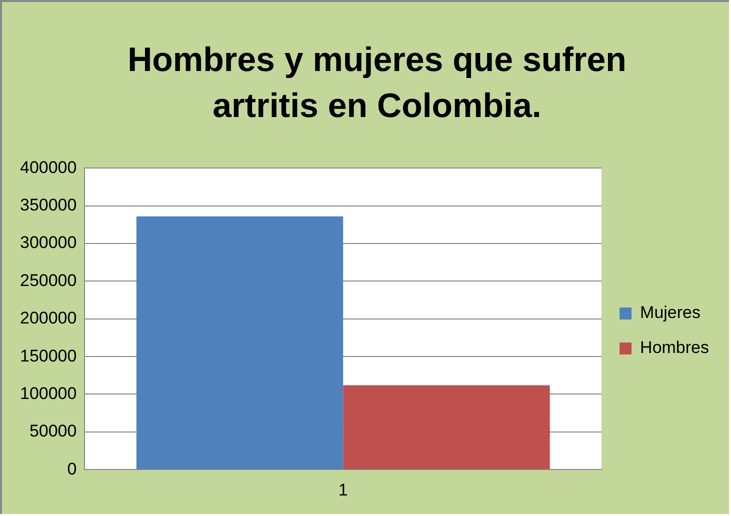 This screenshot has width=731, height=516. Describe the element at coordinates (53, 431) in the screenshot. I see `y-tick-label: 50000` at that location.